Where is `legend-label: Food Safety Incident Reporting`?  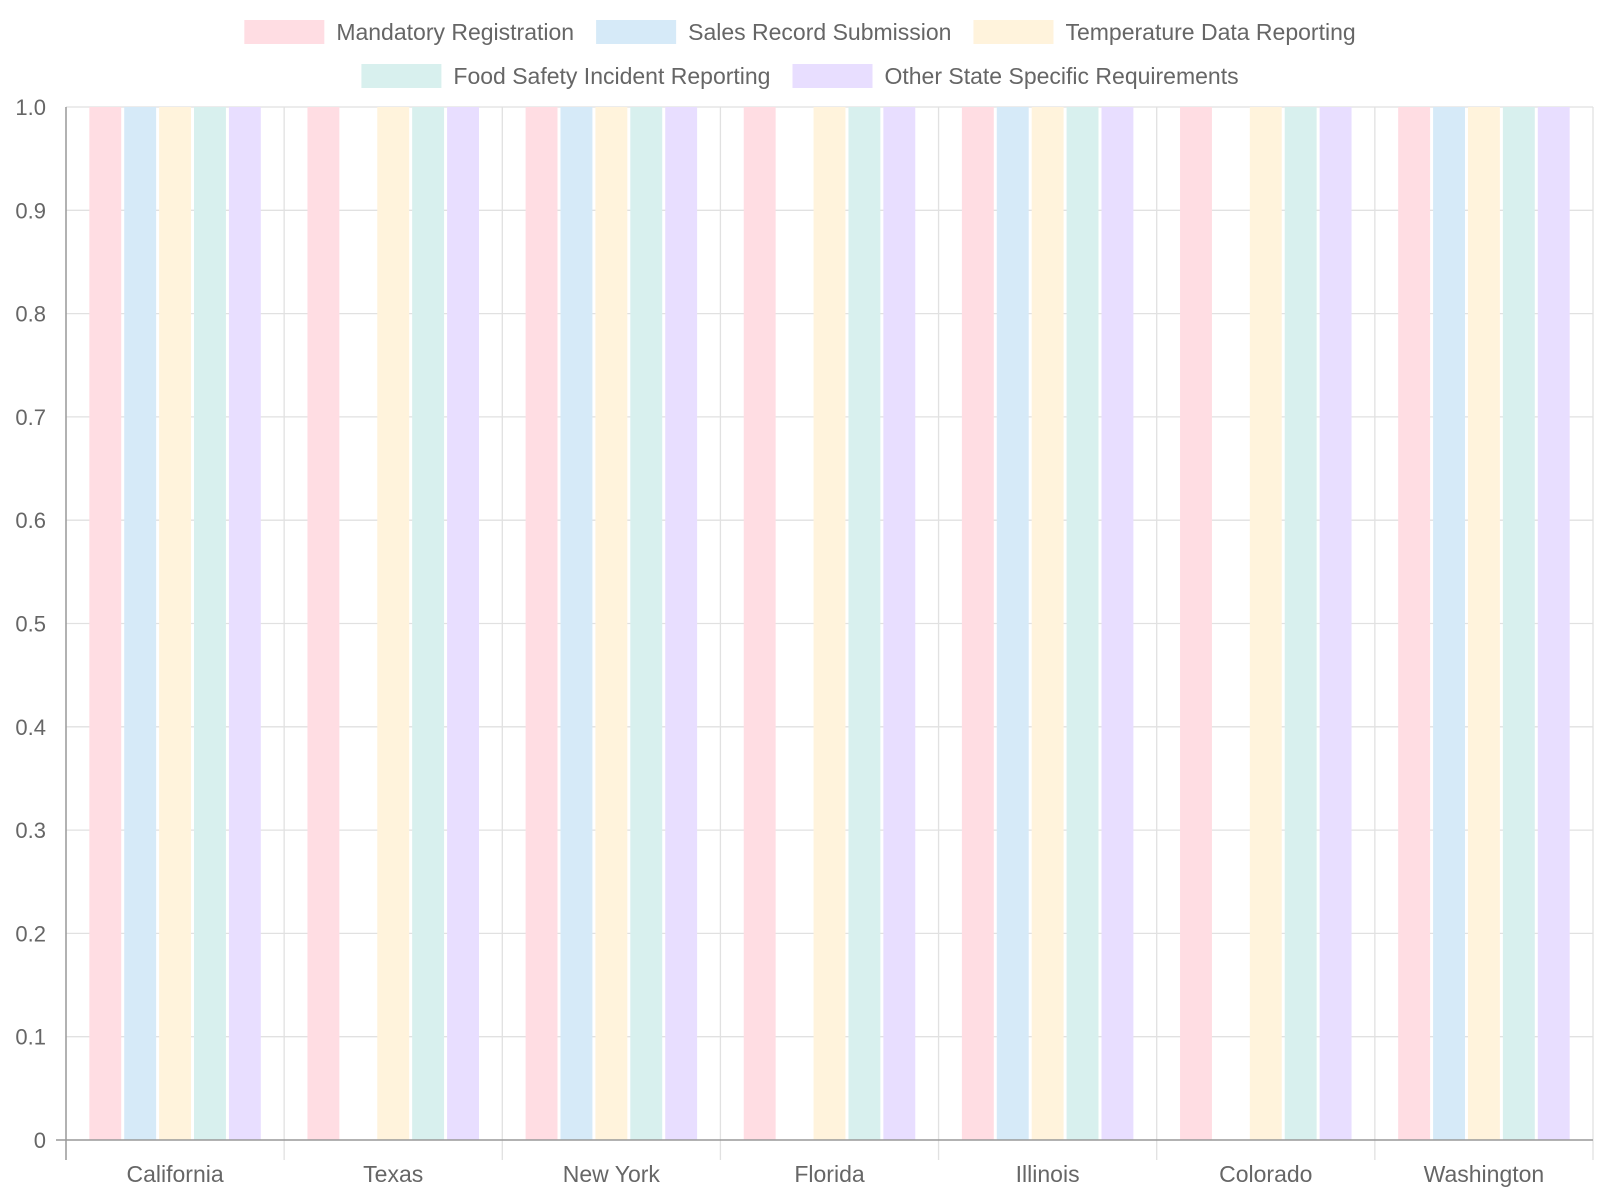
legend-label: Food Safety Incident Reporting is located at coordinates (611, 76).